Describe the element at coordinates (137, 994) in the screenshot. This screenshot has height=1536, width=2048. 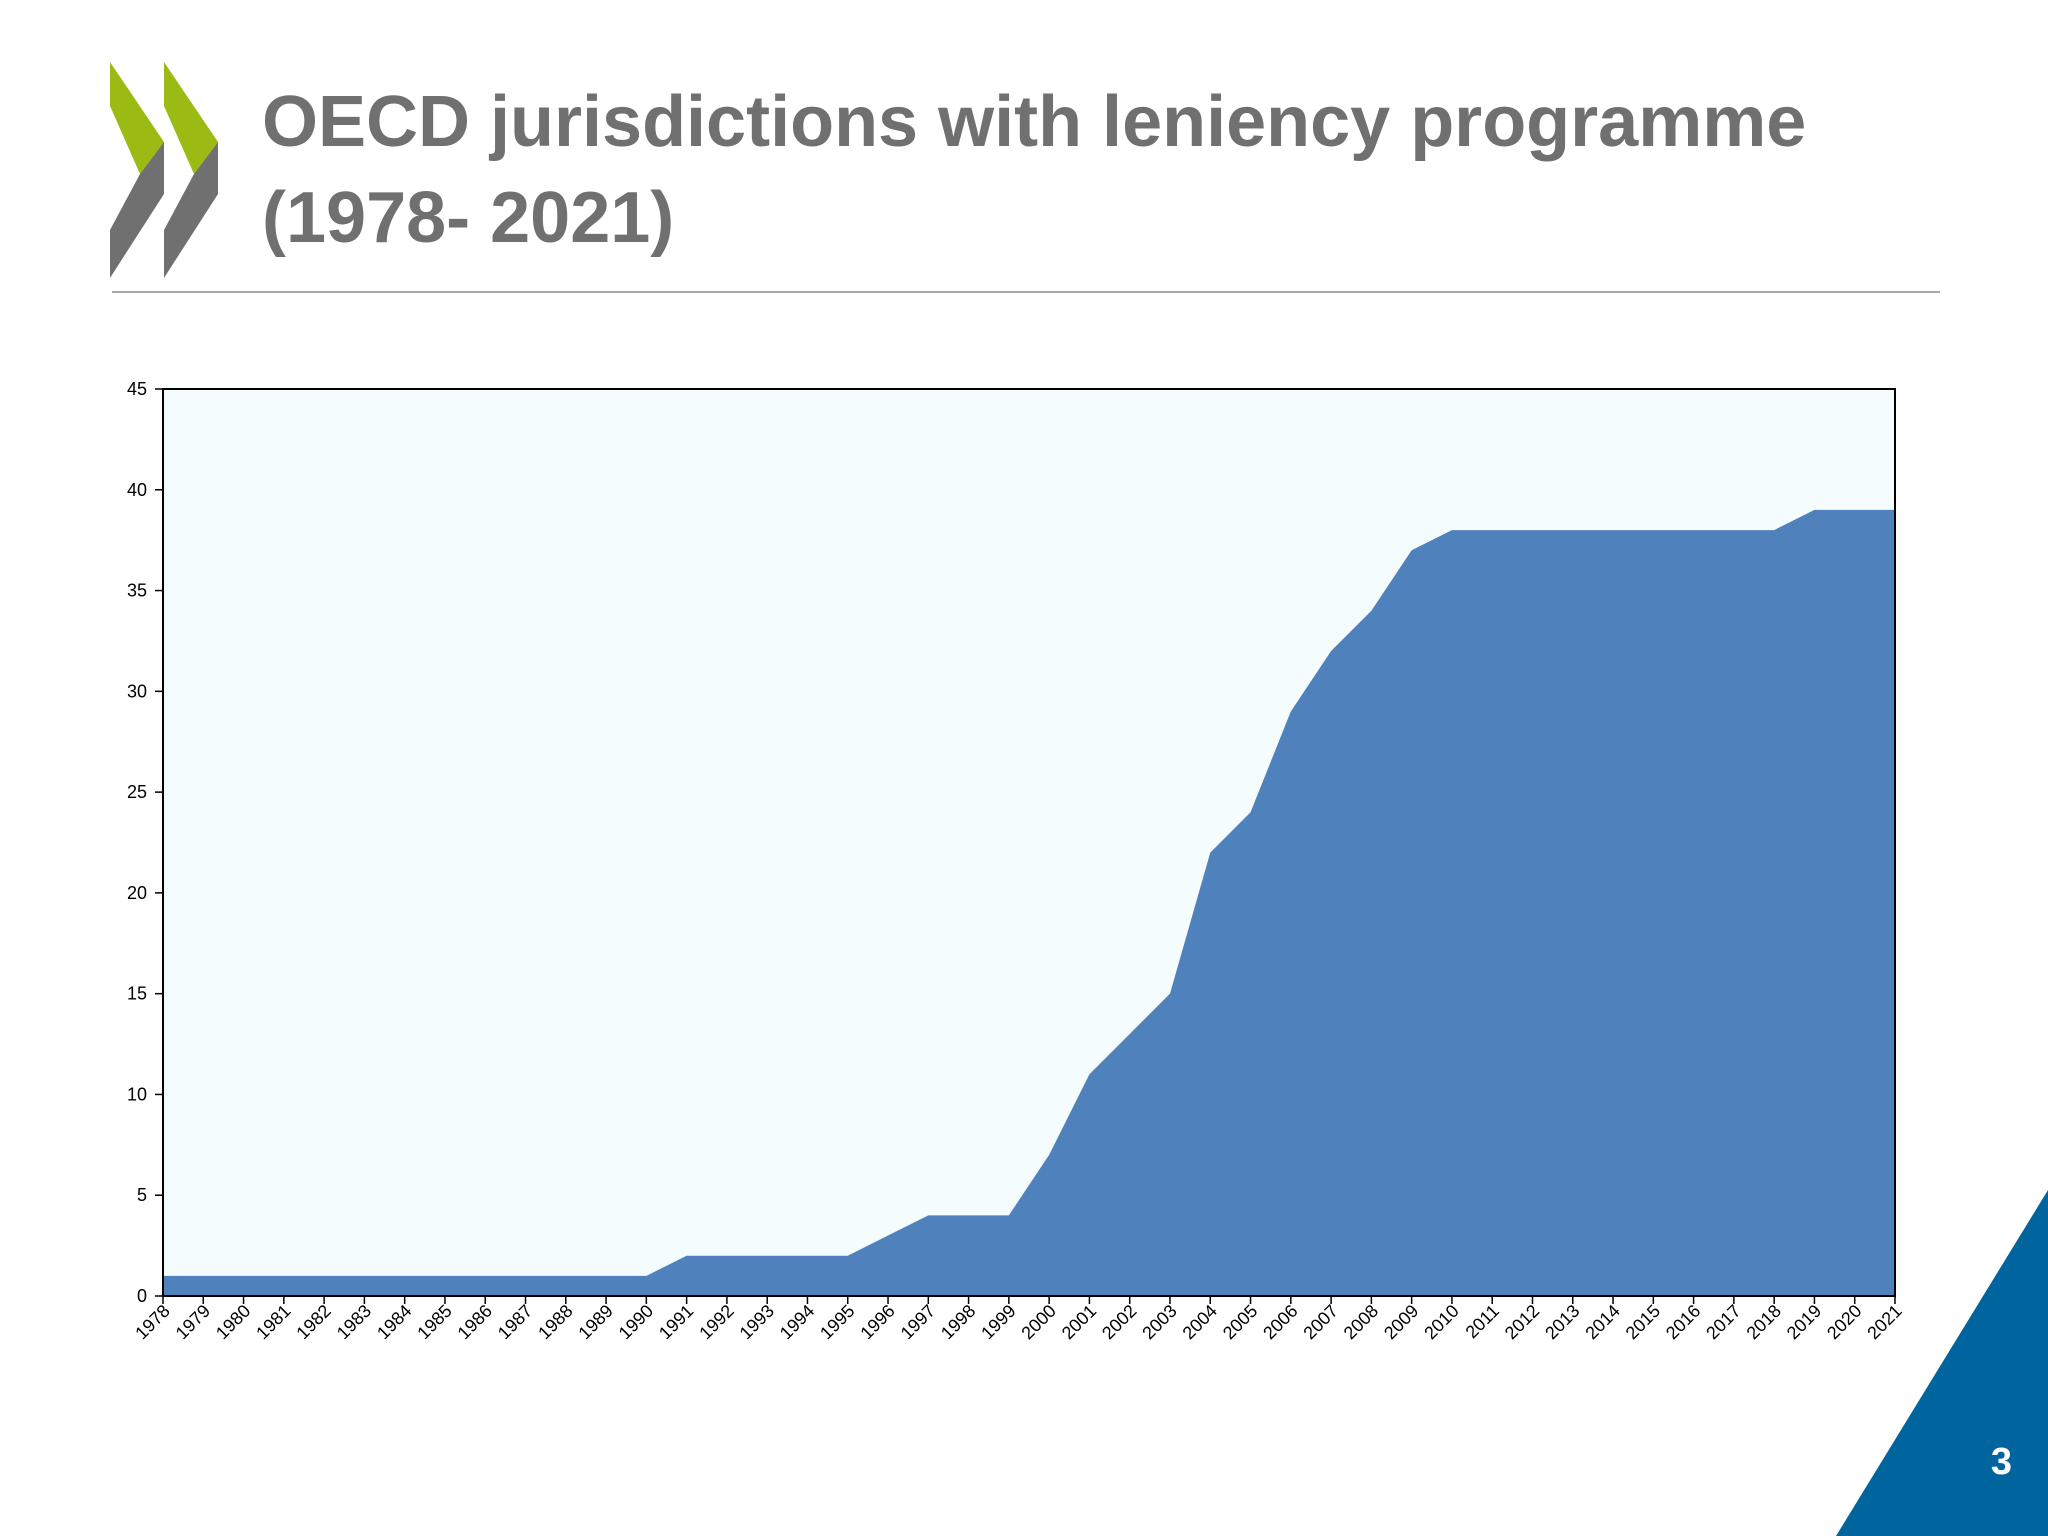
I see `y-tick-label: 15` at that location.